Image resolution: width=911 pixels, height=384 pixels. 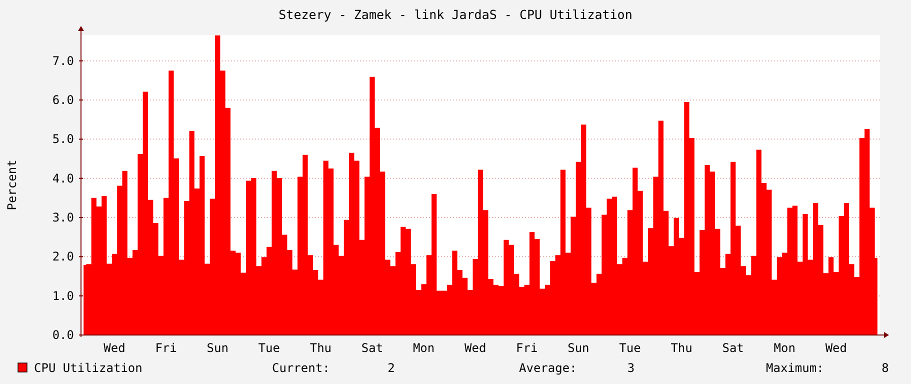 What do you see at coordinates (455, 14) in the screenshot?
I see `chart-title: Stezery - Zamek - link JardaS - CPU Utilization` at bounding box center [455, 14].